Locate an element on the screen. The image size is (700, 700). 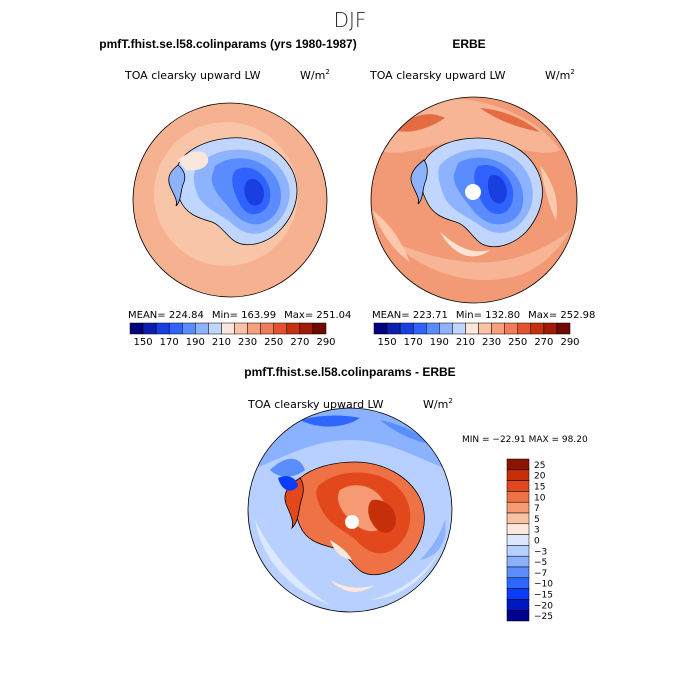
map-model is located at coordinates (230, 200).